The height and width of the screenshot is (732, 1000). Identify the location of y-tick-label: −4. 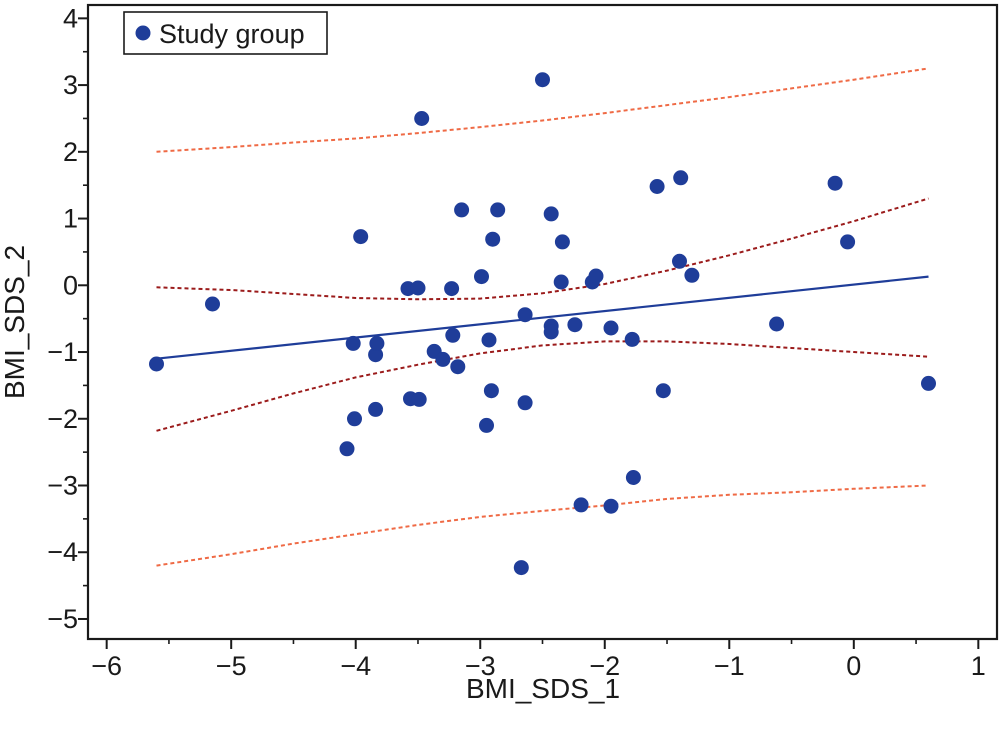
(62, 552).